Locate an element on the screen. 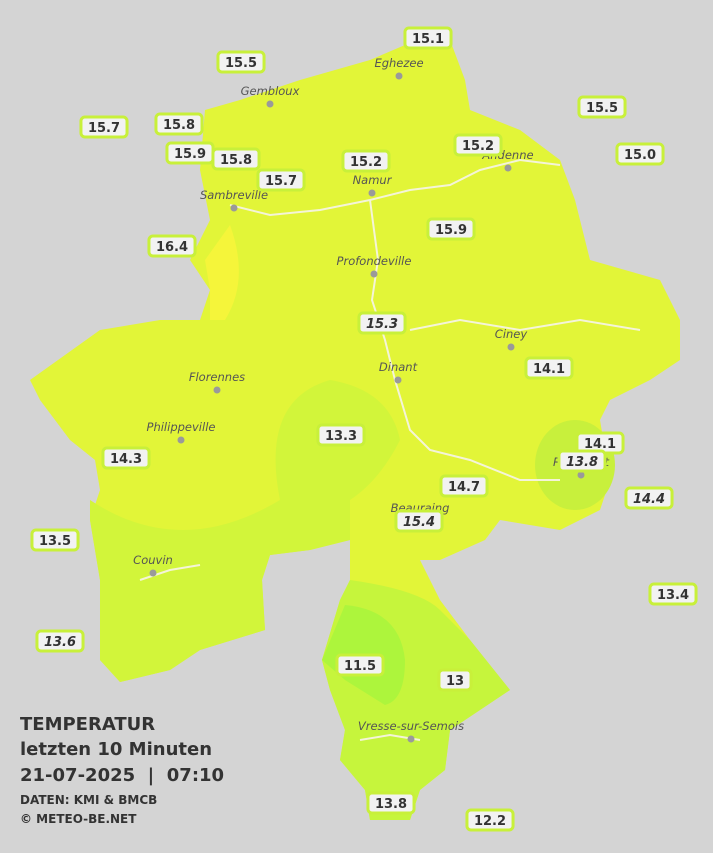 The height and width of the screenshot is (853, 713). station-value: 11.5 is located at coordinates (360, 666).